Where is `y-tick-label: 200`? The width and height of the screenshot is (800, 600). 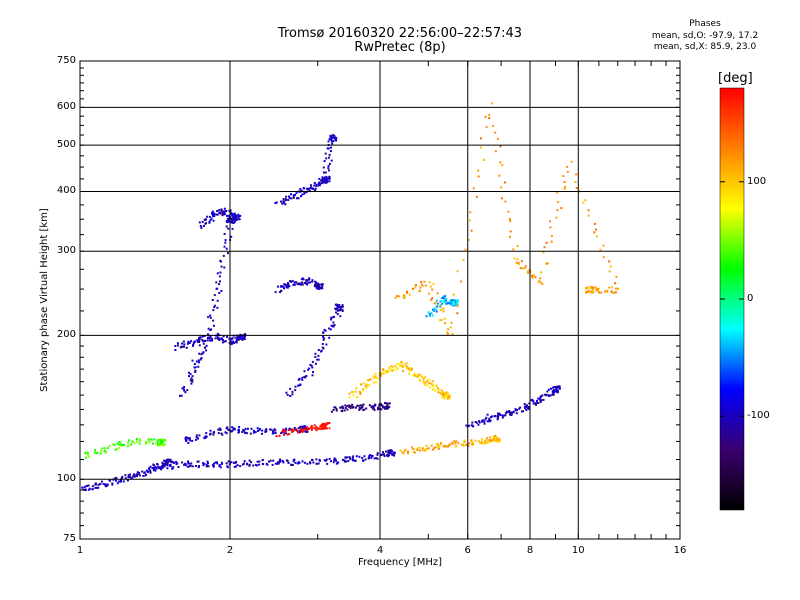
y-tick-label: 200 is located at coordinates (66, 335).